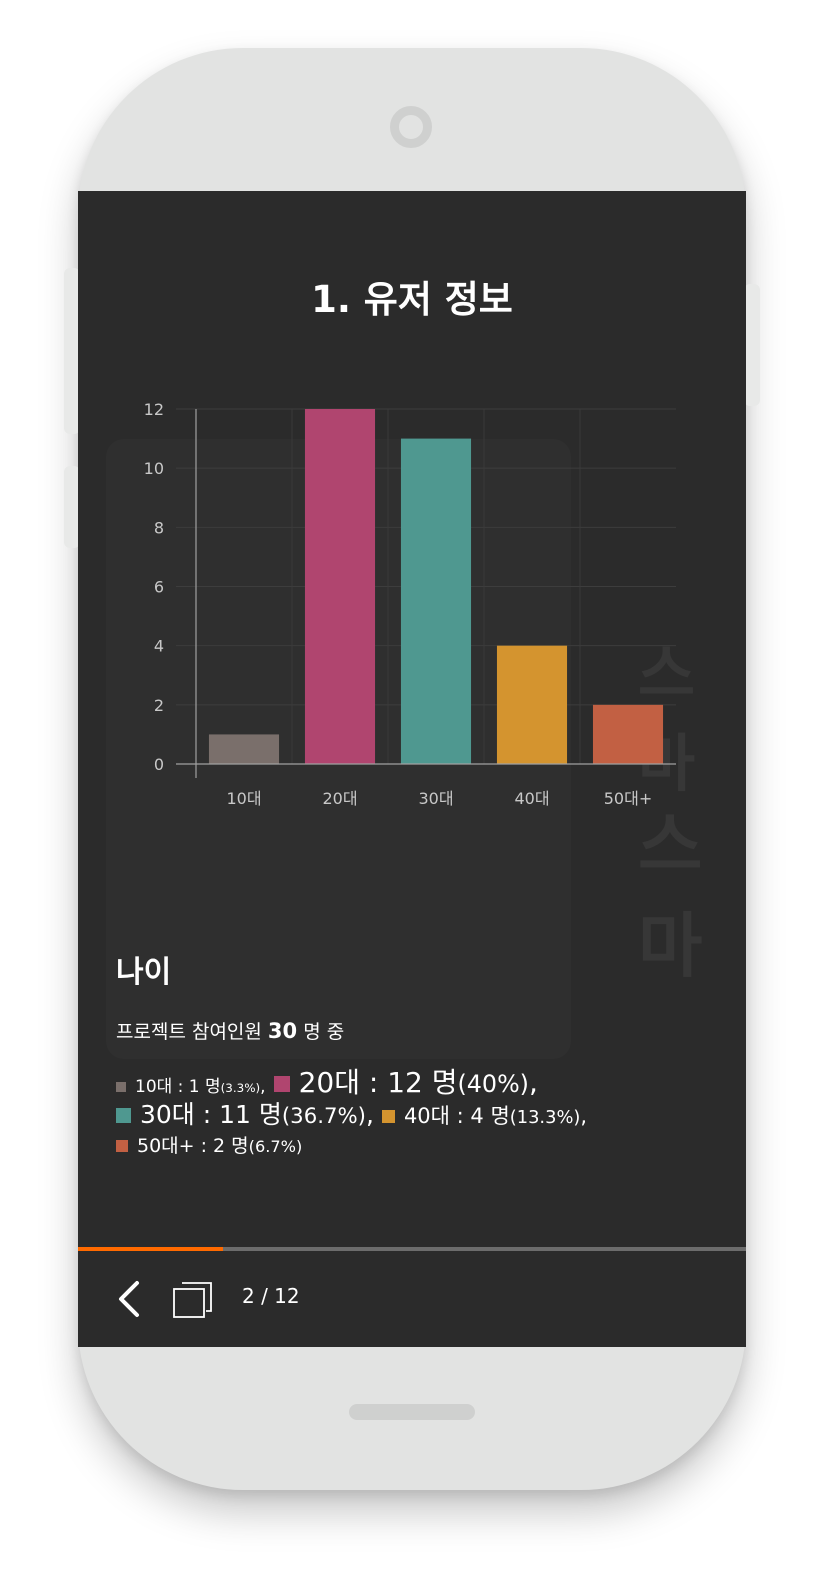 The width and height of the screenshot is (829, 1580). I want to click on y-tick-label: 4, so click(159, 646).